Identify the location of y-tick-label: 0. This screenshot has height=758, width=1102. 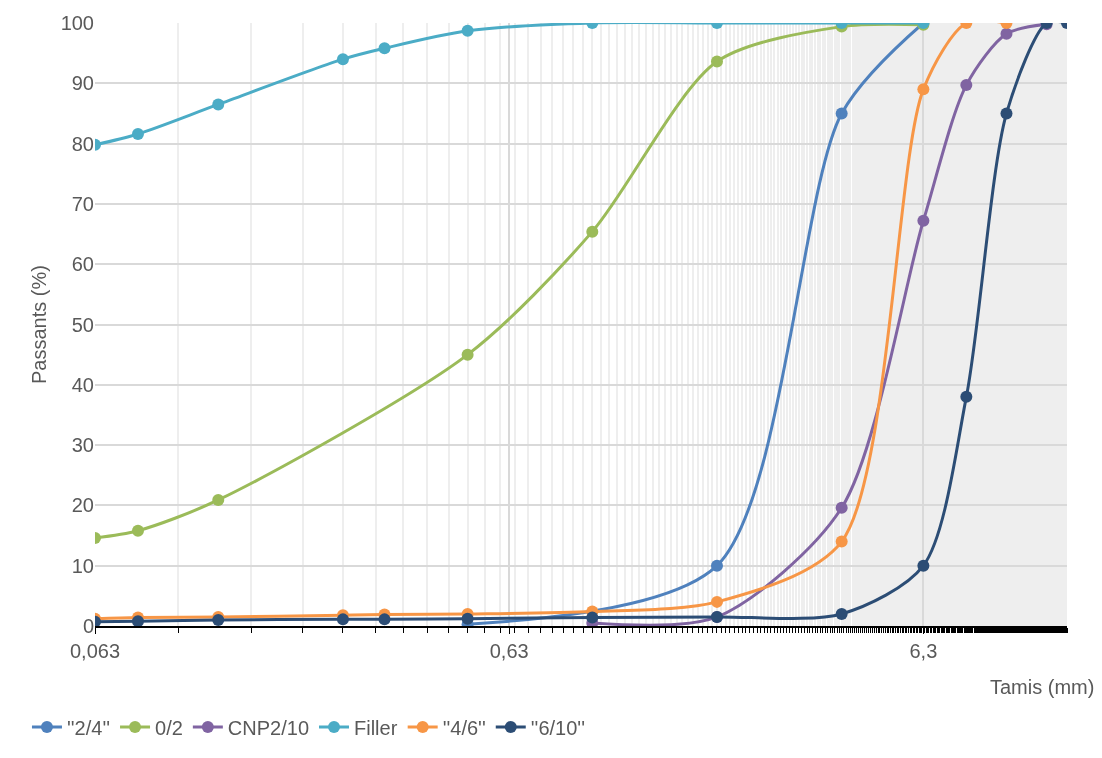
(88, 626).